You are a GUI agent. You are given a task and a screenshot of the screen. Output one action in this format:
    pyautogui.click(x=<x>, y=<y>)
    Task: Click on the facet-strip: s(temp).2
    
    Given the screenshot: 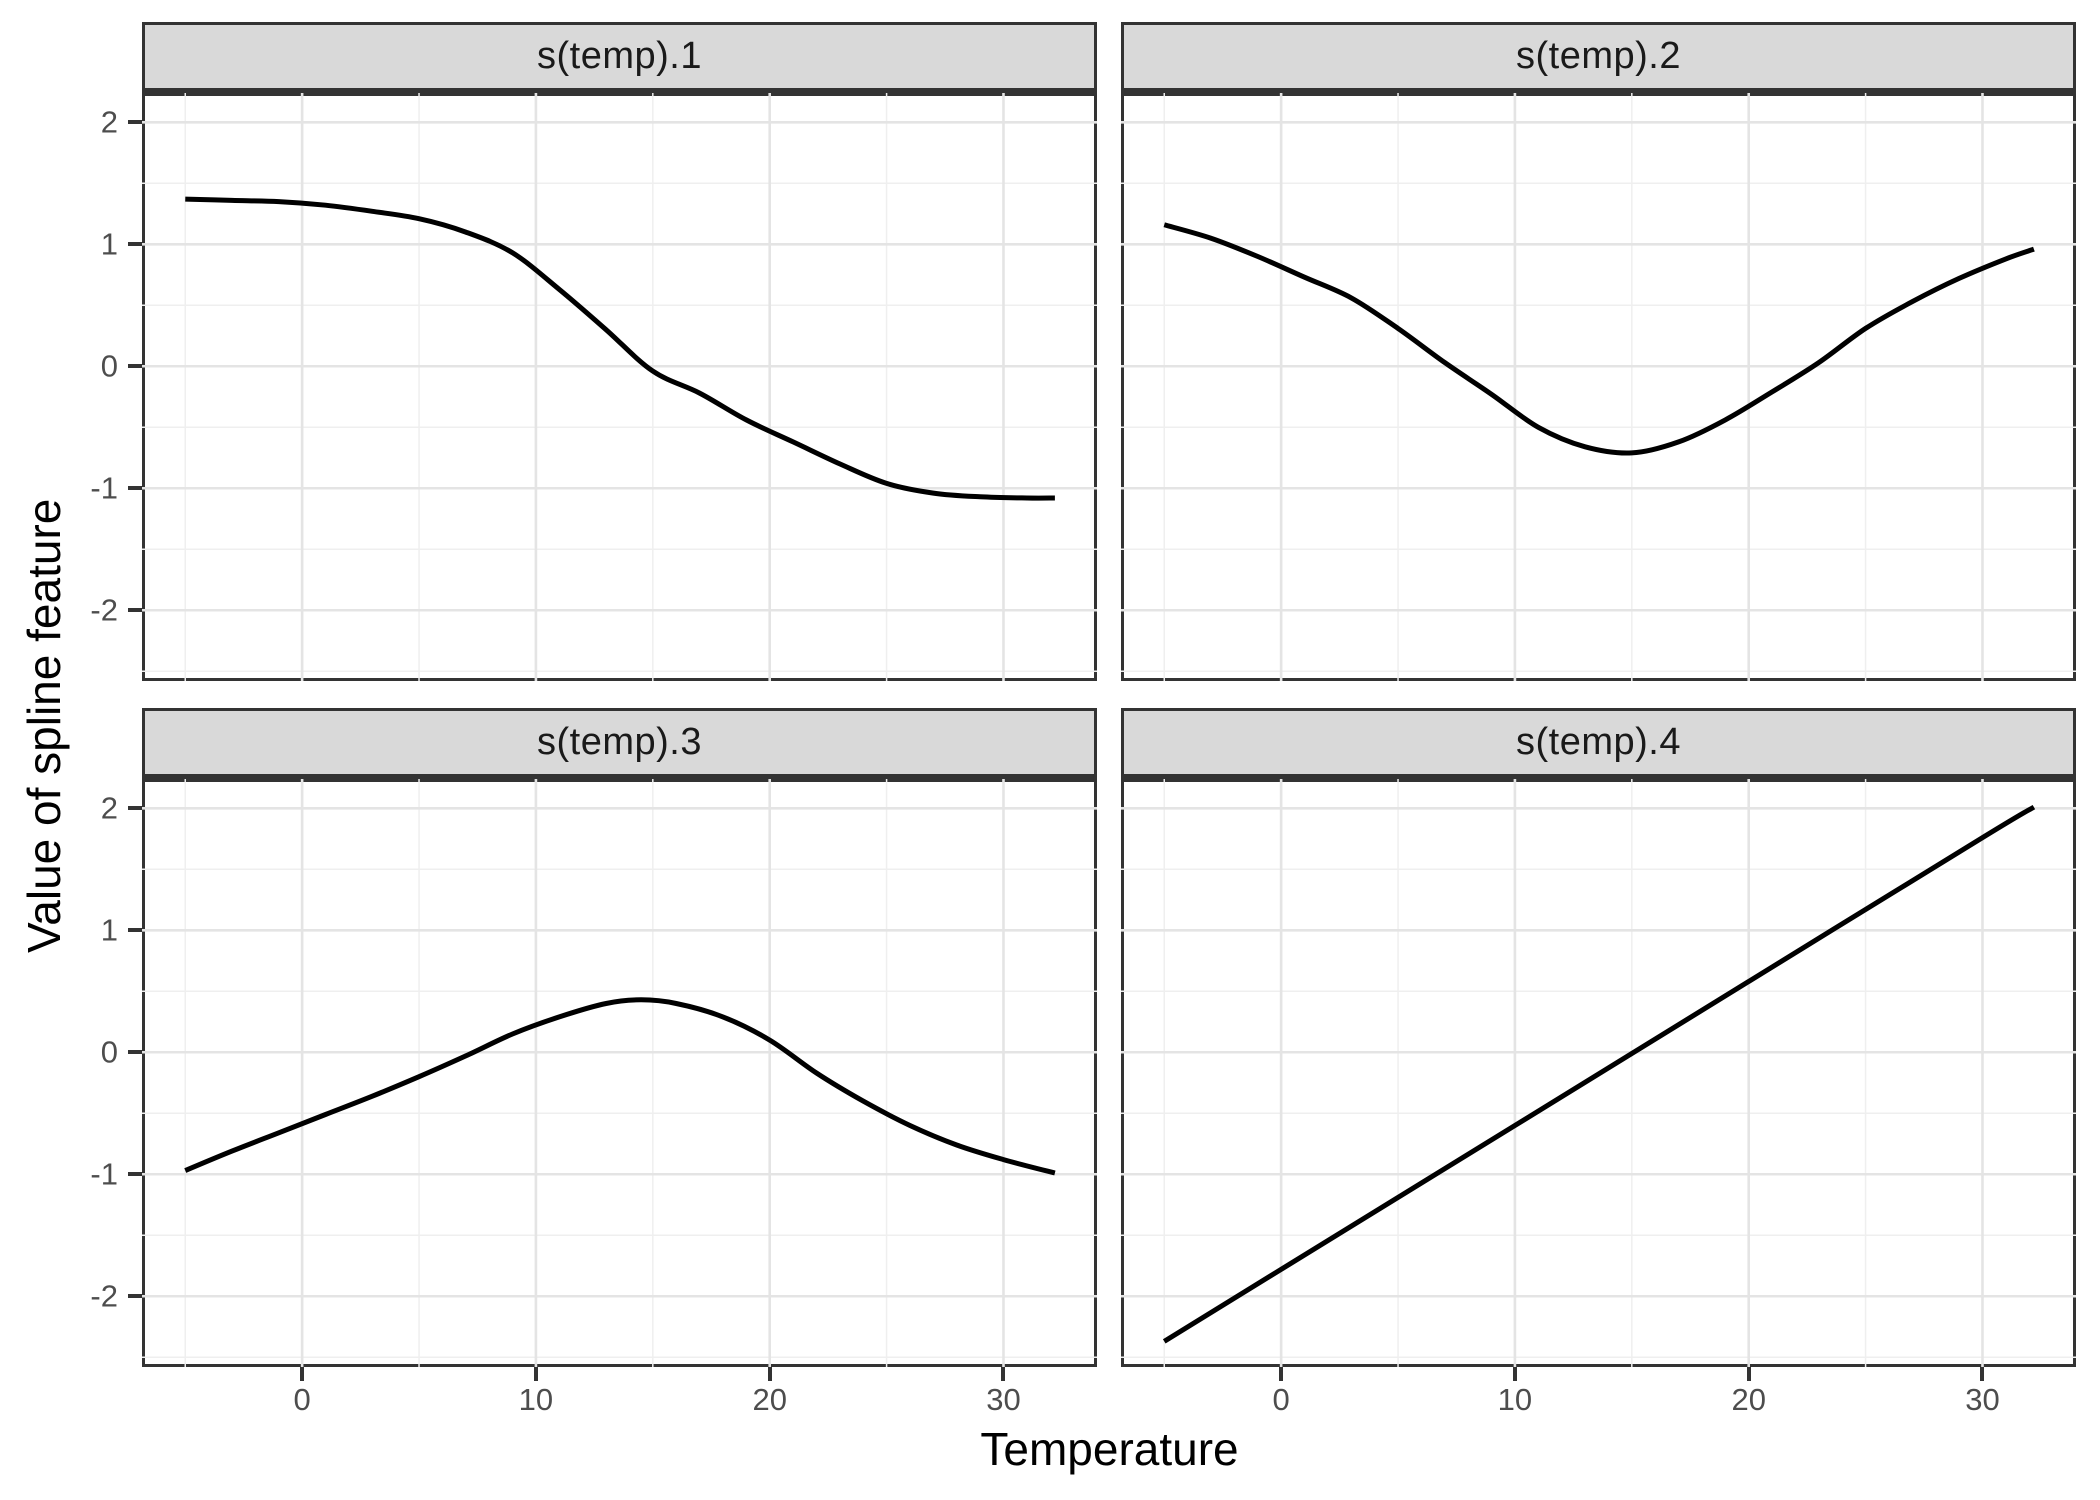 What is the action you would take?
    pyautogui.click(x=1598, y=57)
    